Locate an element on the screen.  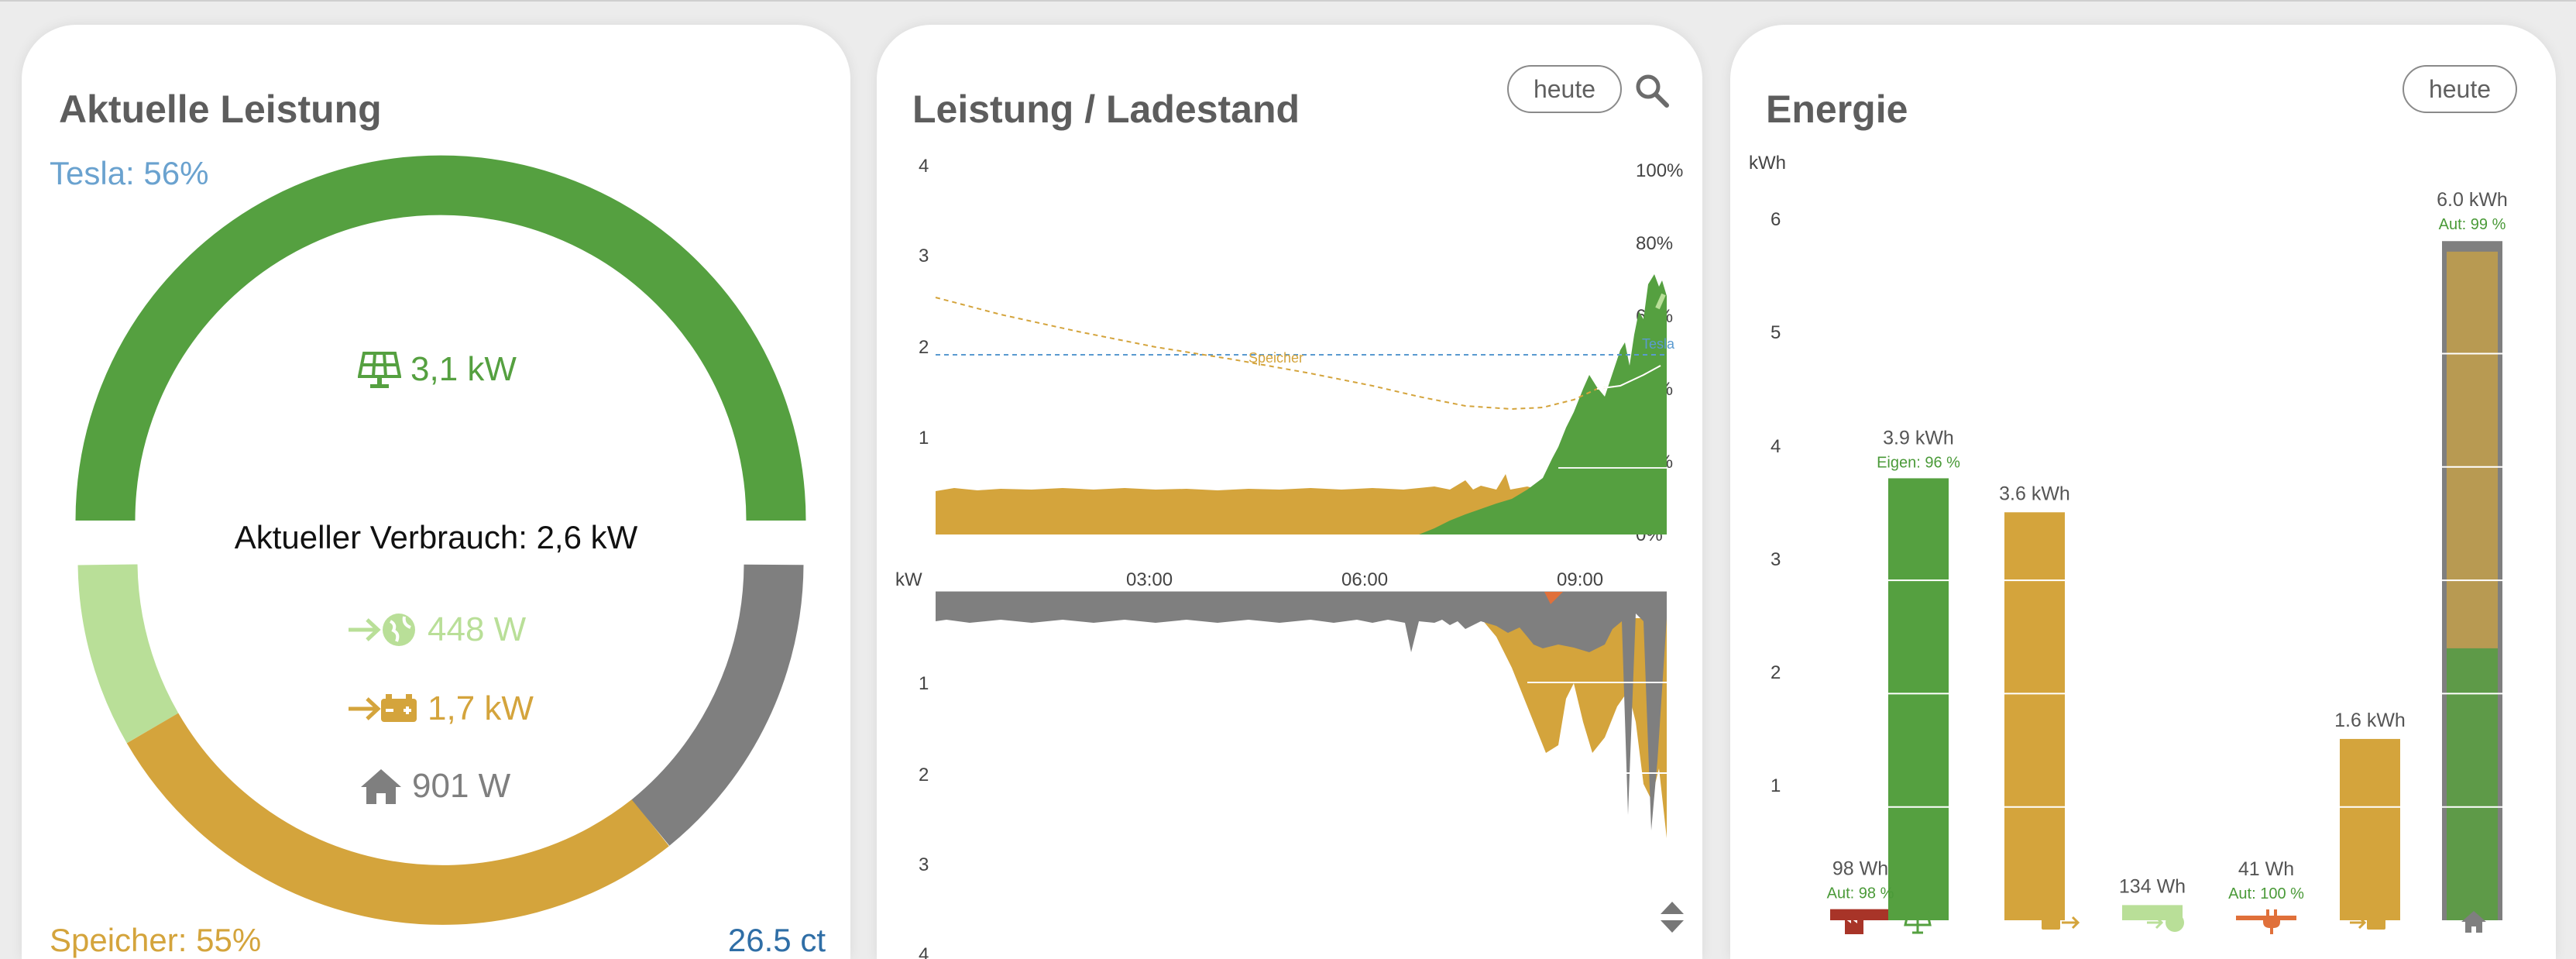
time-axis: kW 03:00 06:00 09:00 is located at coordinates (1249, 579).